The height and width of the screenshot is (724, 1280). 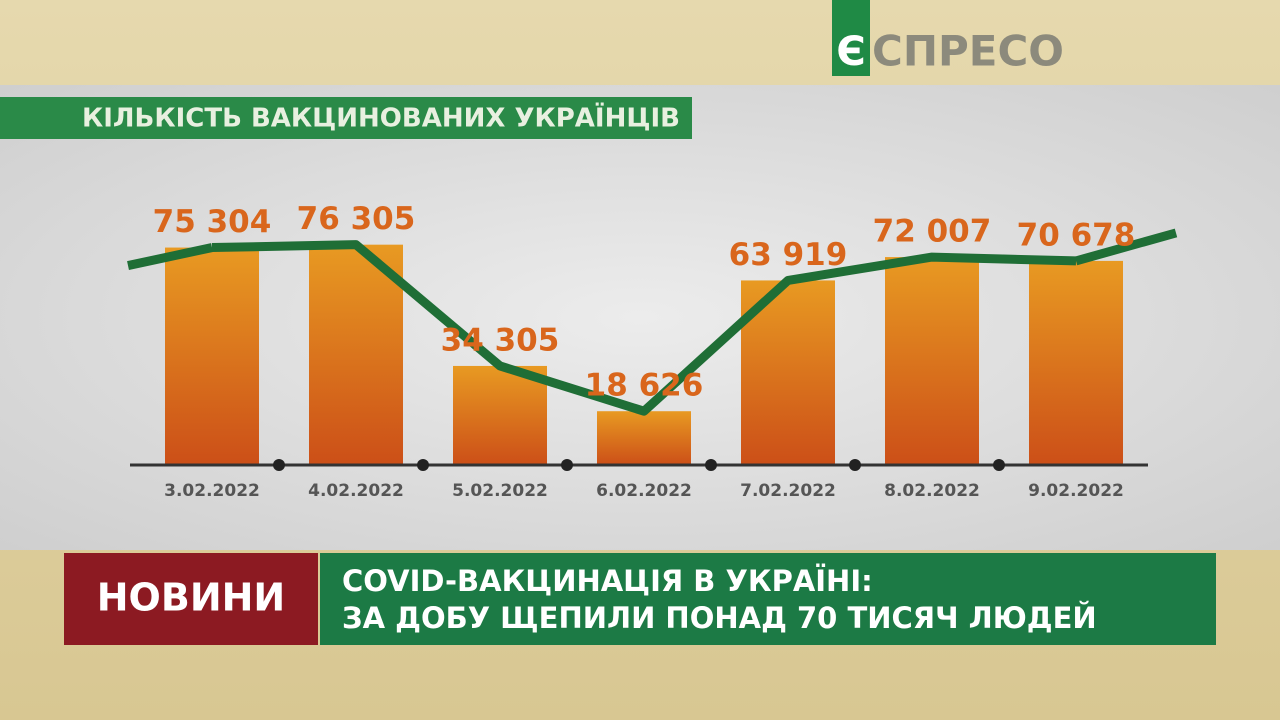 What do you see at coordinates (850, 52) in the screenshot?
I see `logo-mark: Є` at bounding box center [850, 52].